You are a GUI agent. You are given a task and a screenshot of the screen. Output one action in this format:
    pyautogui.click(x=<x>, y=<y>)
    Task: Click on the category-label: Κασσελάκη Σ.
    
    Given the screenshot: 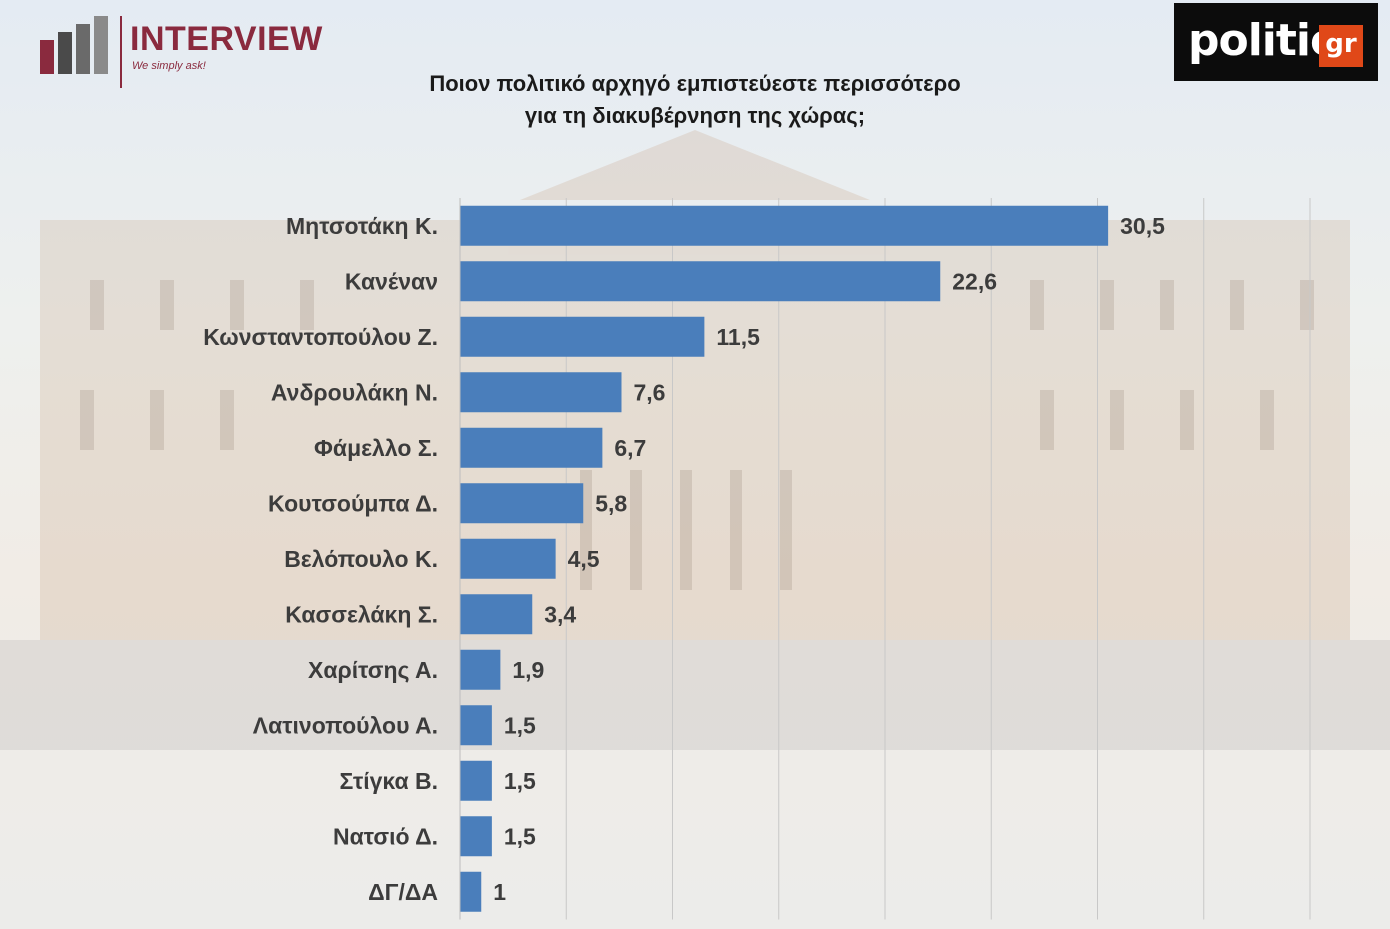 What is the action you would take?
    pyautogui.click(x=361, y=614)
    